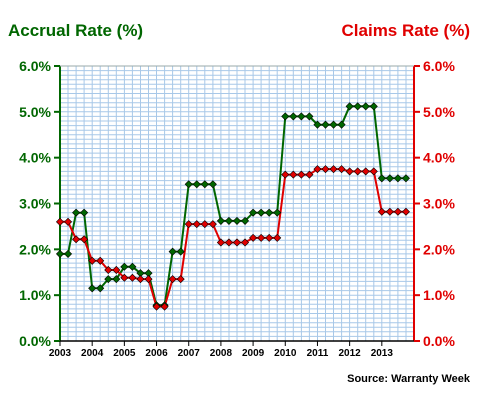 This screenshot has height=400, width=480. I want to click on right-tick-labels: 0.0% 1.0% 2.0% 3.0% 4.0% 5.0% 6.0%, so click(439, 203).